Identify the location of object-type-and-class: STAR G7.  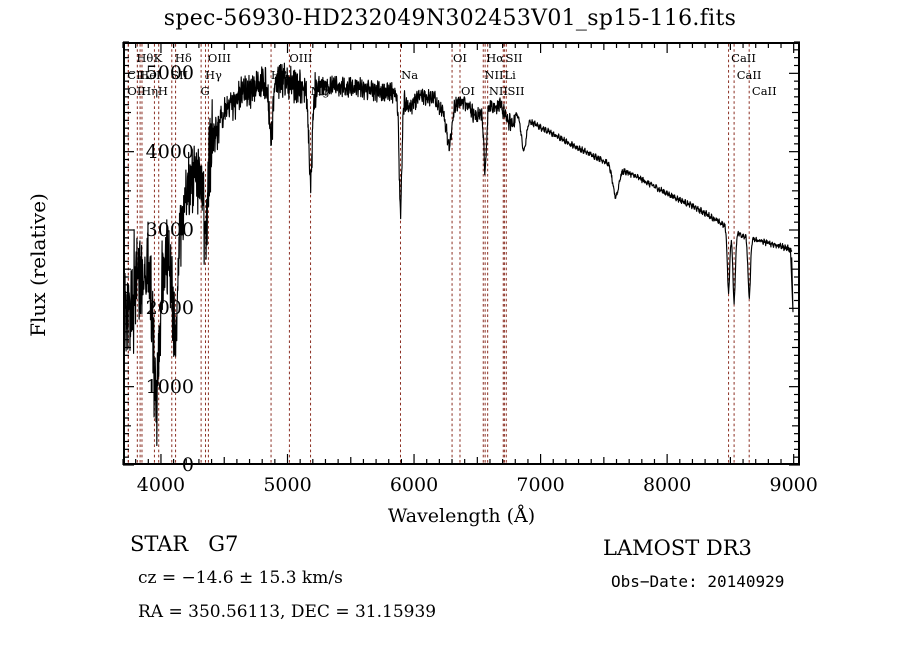
(184, 544).